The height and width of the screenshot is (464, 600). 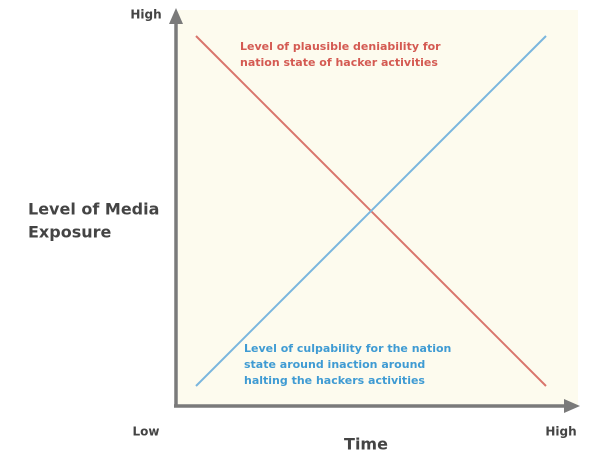 What do you see at coordinates (70, 232) in the screenshot?
I see `y-axis-label: Exposure` at bounding box center [70, 232].